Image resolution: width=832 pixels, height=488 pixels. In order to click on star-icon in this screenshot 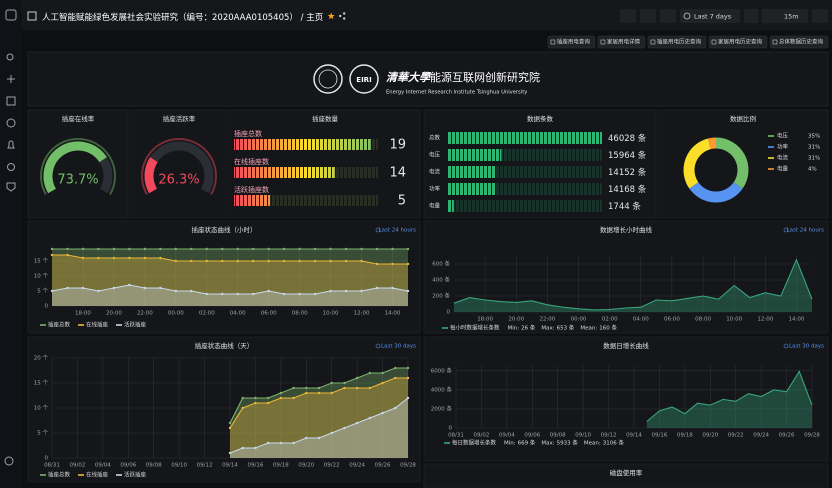, I will do `click(331, 16)`.